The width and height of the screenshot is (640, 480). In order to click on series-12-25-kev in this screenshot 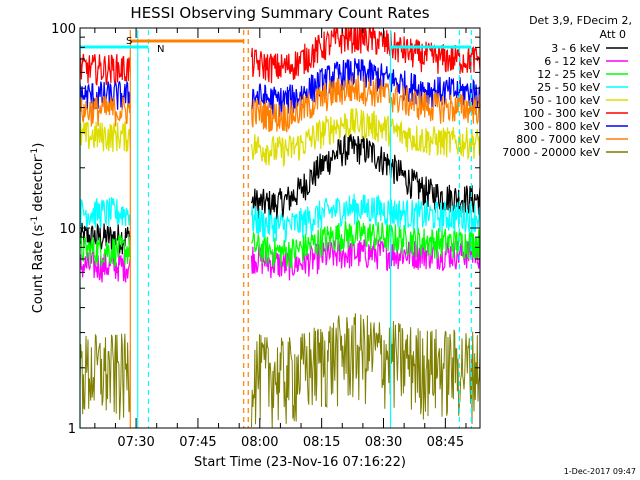, I will do `click(280, 243)`.